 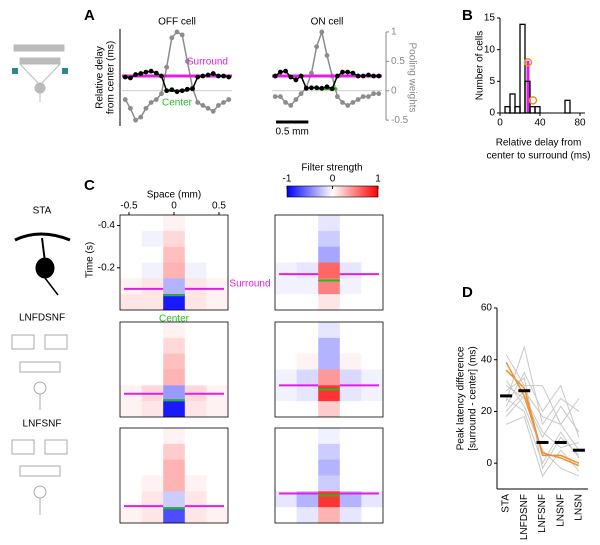 I want to click on heatmap-frame, so click(x=329, y=369).